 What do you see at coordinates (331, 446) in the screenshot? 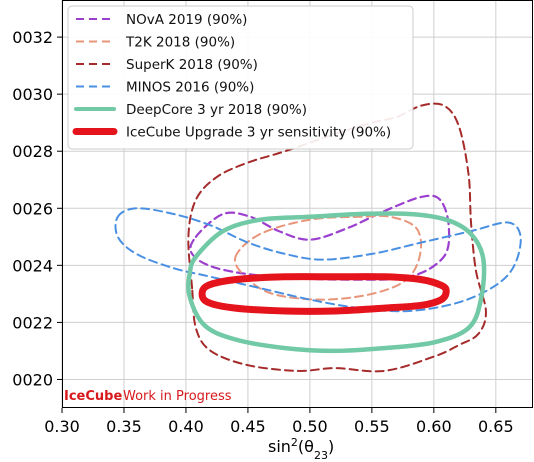
I see `x-axis-title-close: )` at bounding box center [331, 446].